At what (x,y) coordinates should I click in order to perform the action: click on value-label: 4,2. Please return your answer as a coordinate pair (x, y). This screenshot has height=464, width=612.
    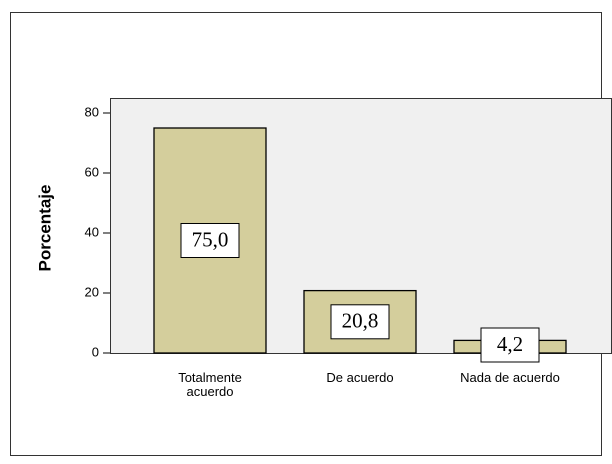
    Looking at the image, I should click on (510, 344).